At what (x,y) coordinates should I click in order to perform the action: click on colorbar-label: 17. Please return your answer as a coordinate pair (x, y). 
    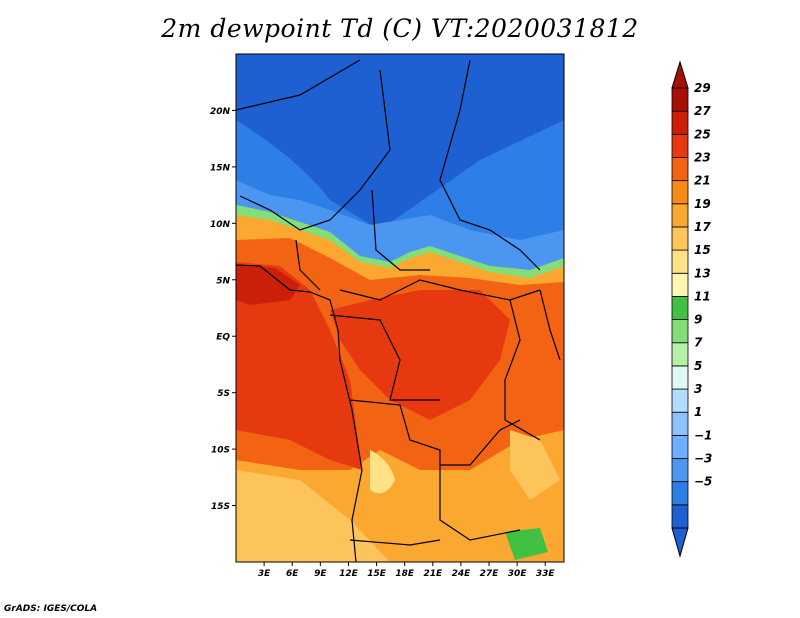
    Looking at the image, I should click on (702, 227).